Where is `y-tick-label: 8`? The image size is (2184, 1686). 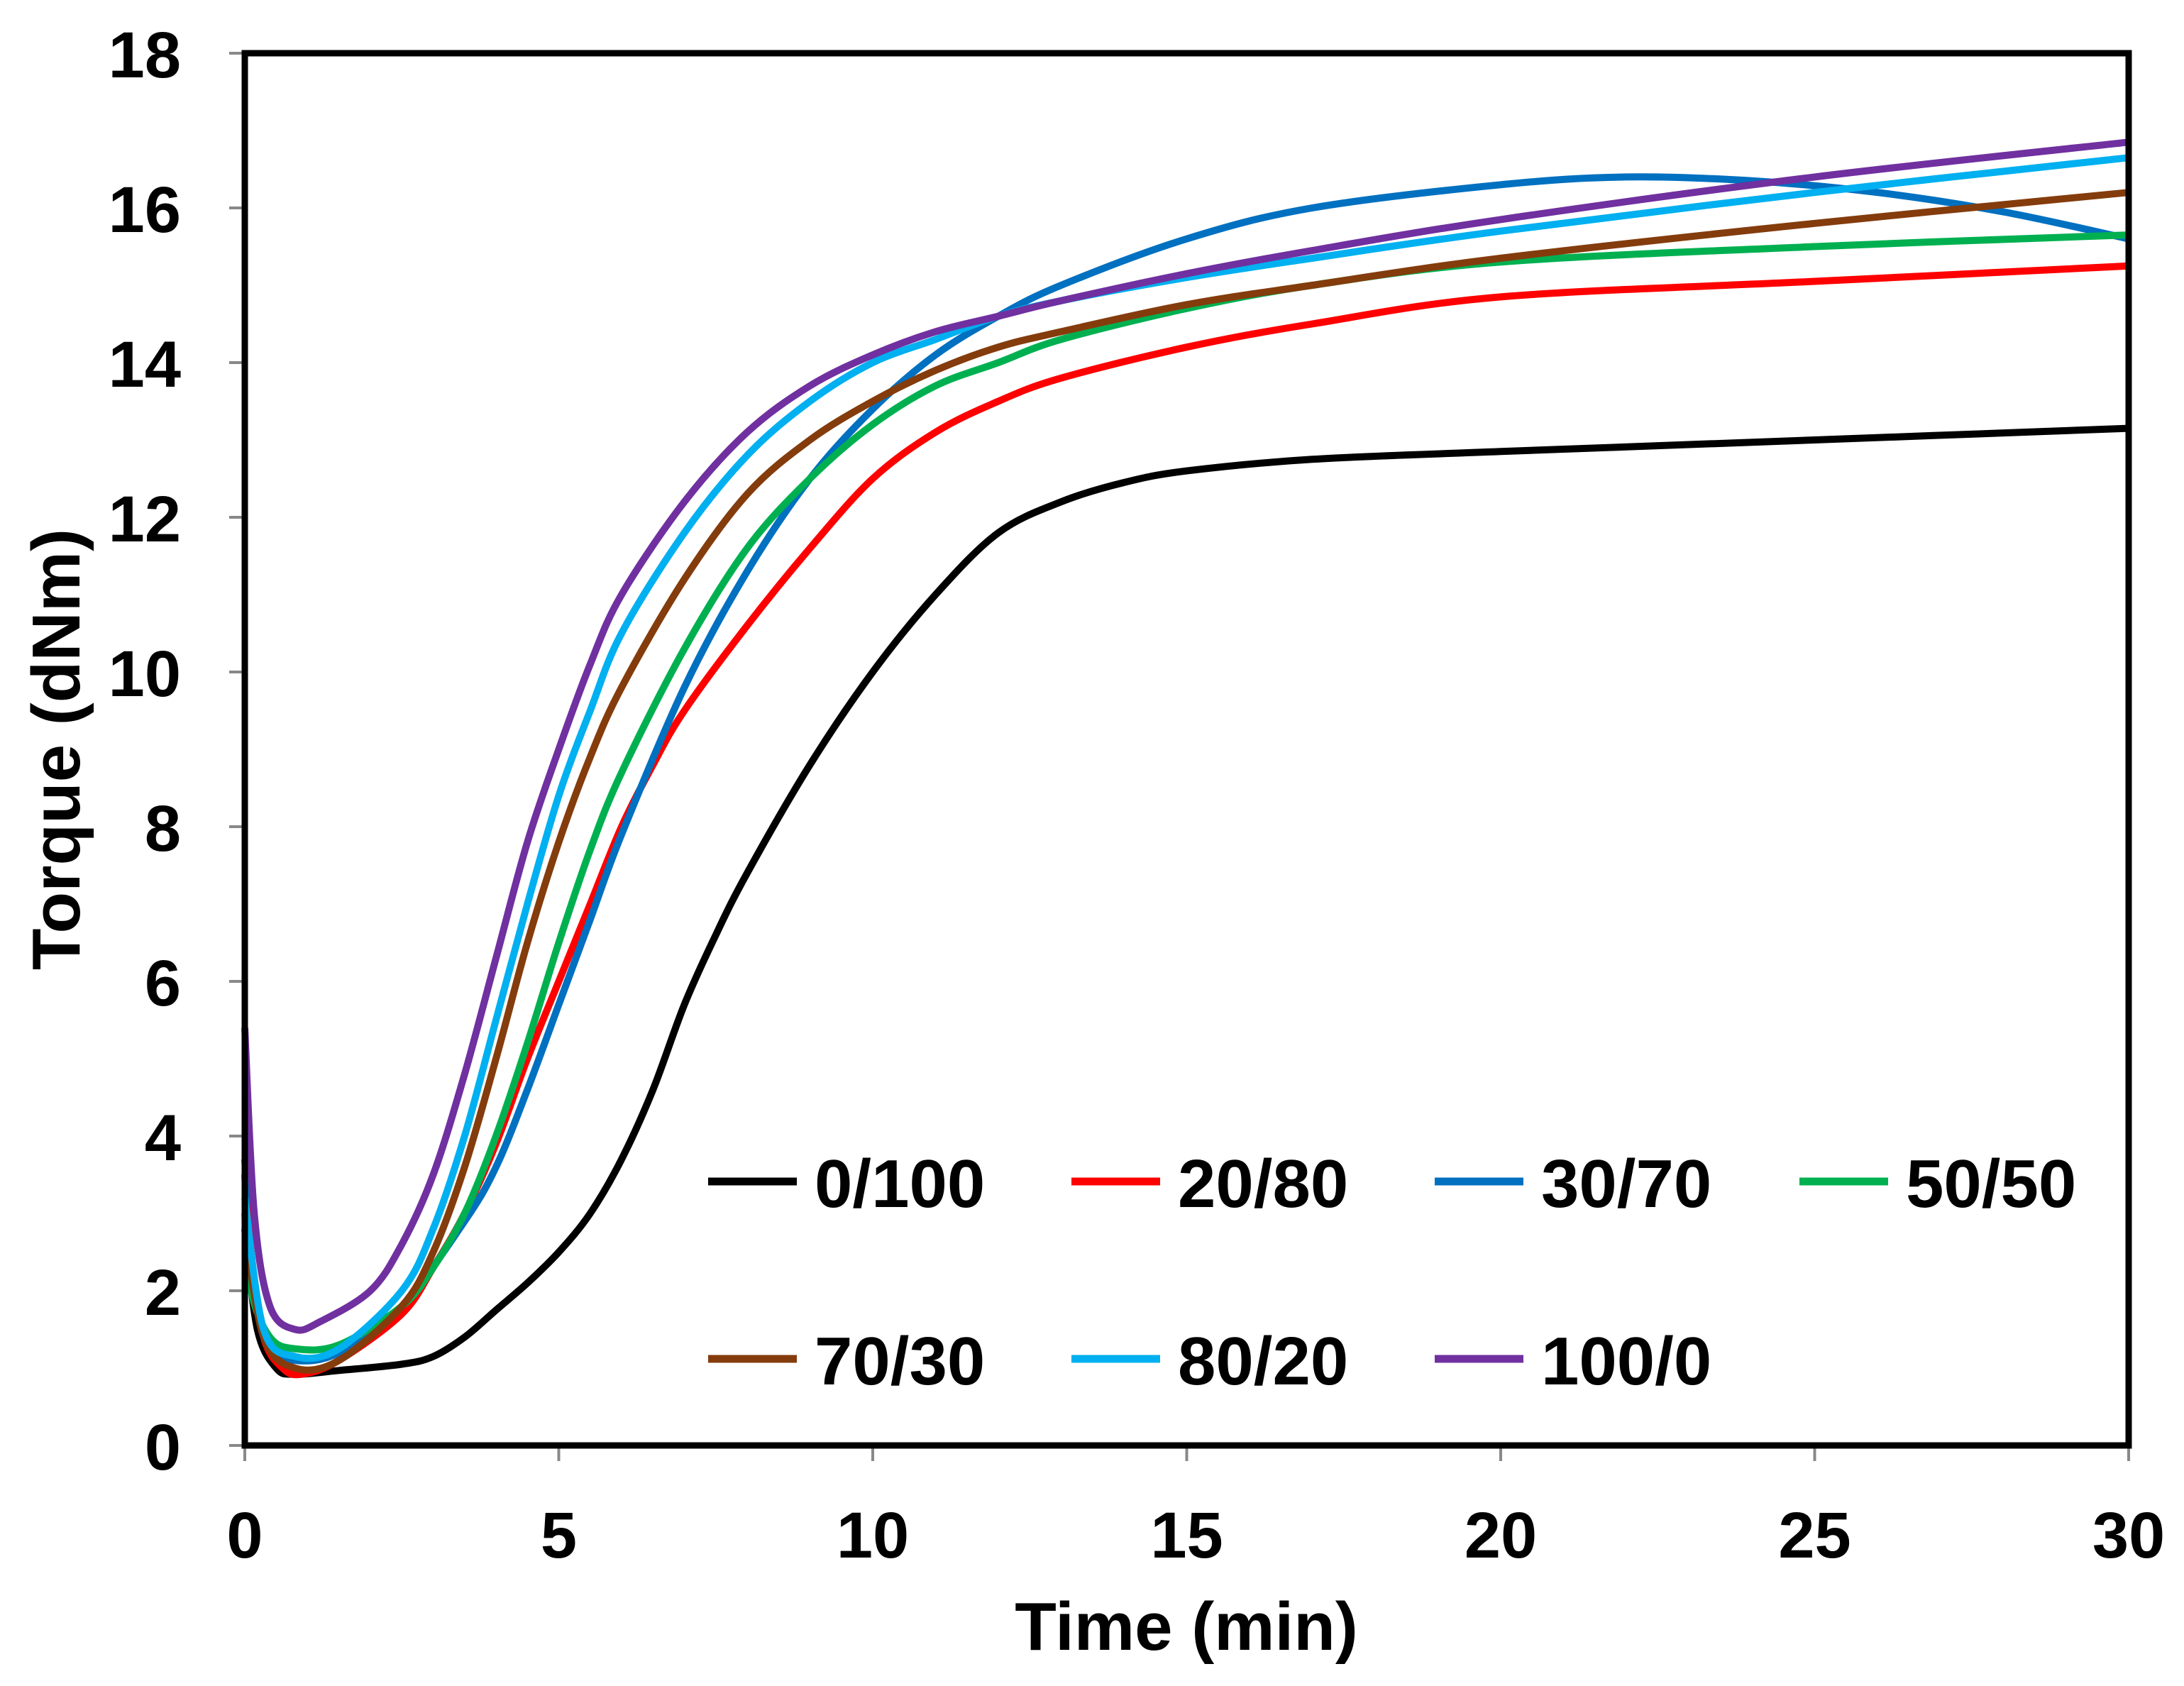 y-tick-label: 8 is located at coordinates (163, 829).